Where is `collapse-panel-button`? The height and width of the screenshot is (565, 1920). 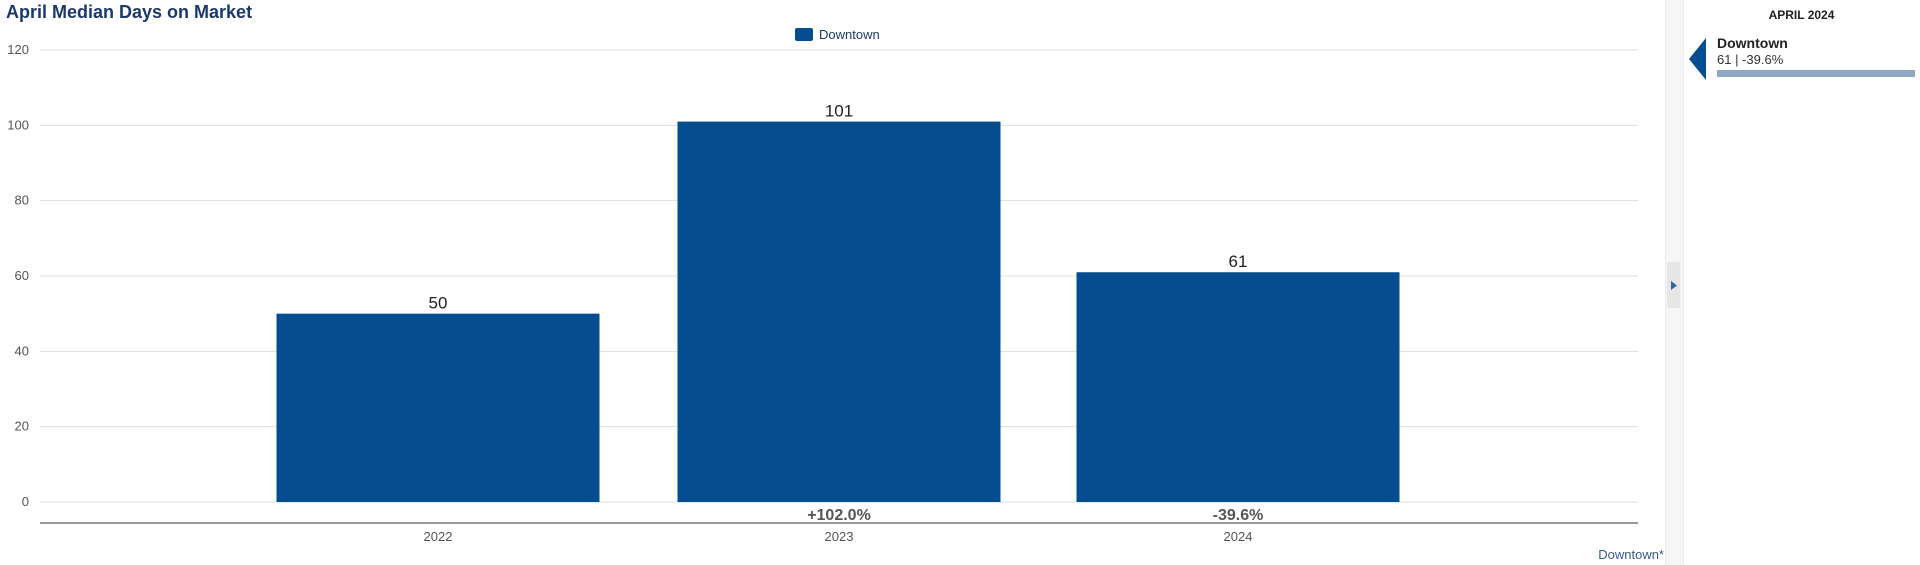
collapse-panel-button is located at coordinates (1673, 285).